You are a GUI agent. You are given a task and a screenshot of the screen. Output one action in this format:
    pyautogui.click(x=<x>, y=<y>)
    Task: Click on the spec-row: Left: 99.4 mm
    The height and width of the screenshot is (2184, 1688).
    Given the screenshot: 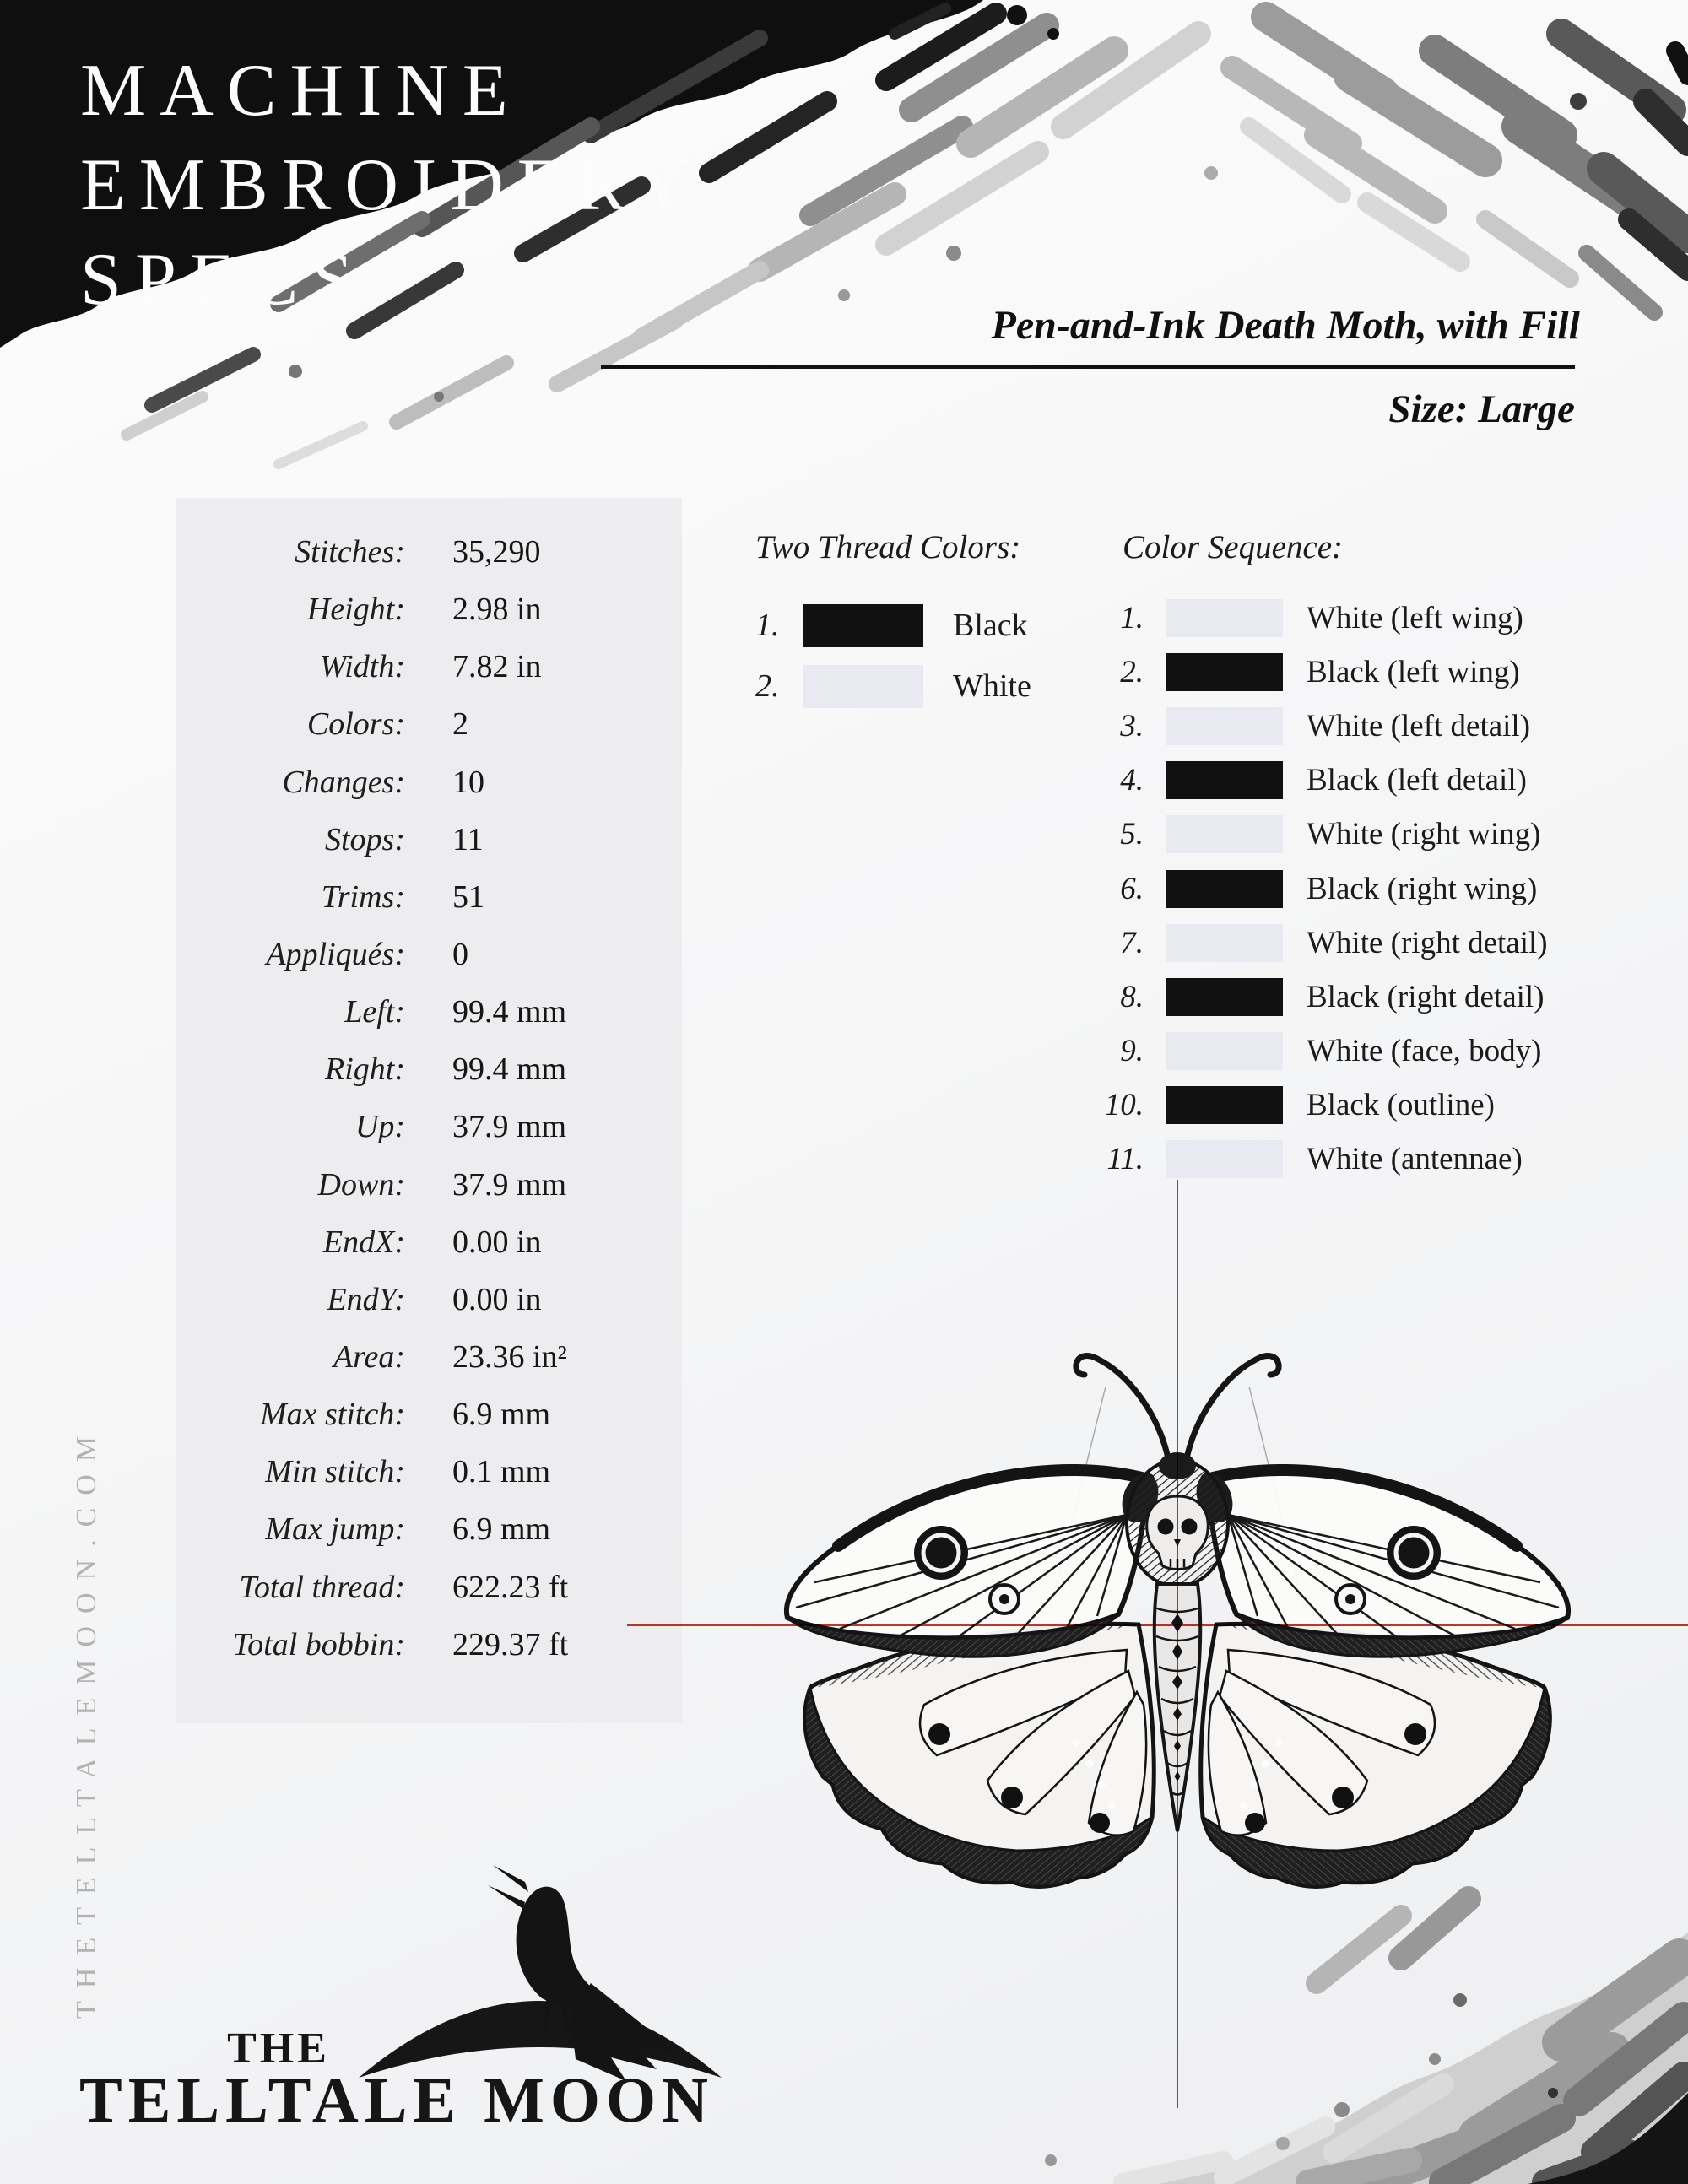 What is the action you would take?
    pyautogui.click(x=429, y=1012)
    